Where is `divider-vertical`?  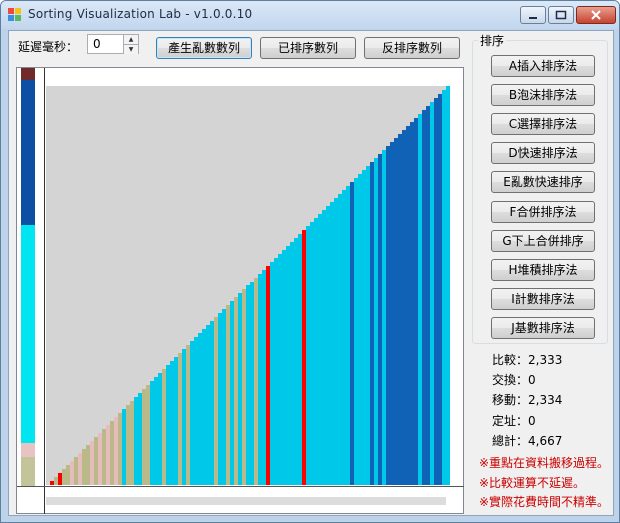
divider-vertical is located at coordinates (44, 291).